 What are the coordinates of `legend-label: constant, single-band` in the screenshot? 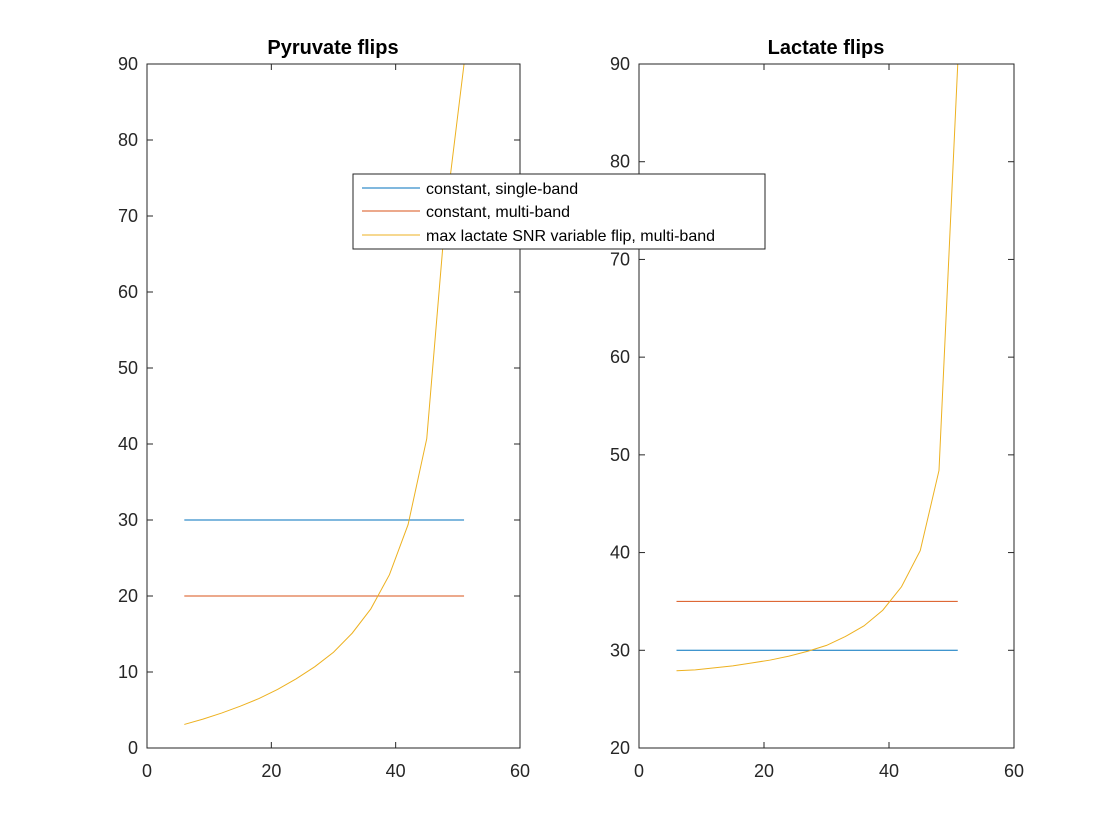 It's located at (502, 189).